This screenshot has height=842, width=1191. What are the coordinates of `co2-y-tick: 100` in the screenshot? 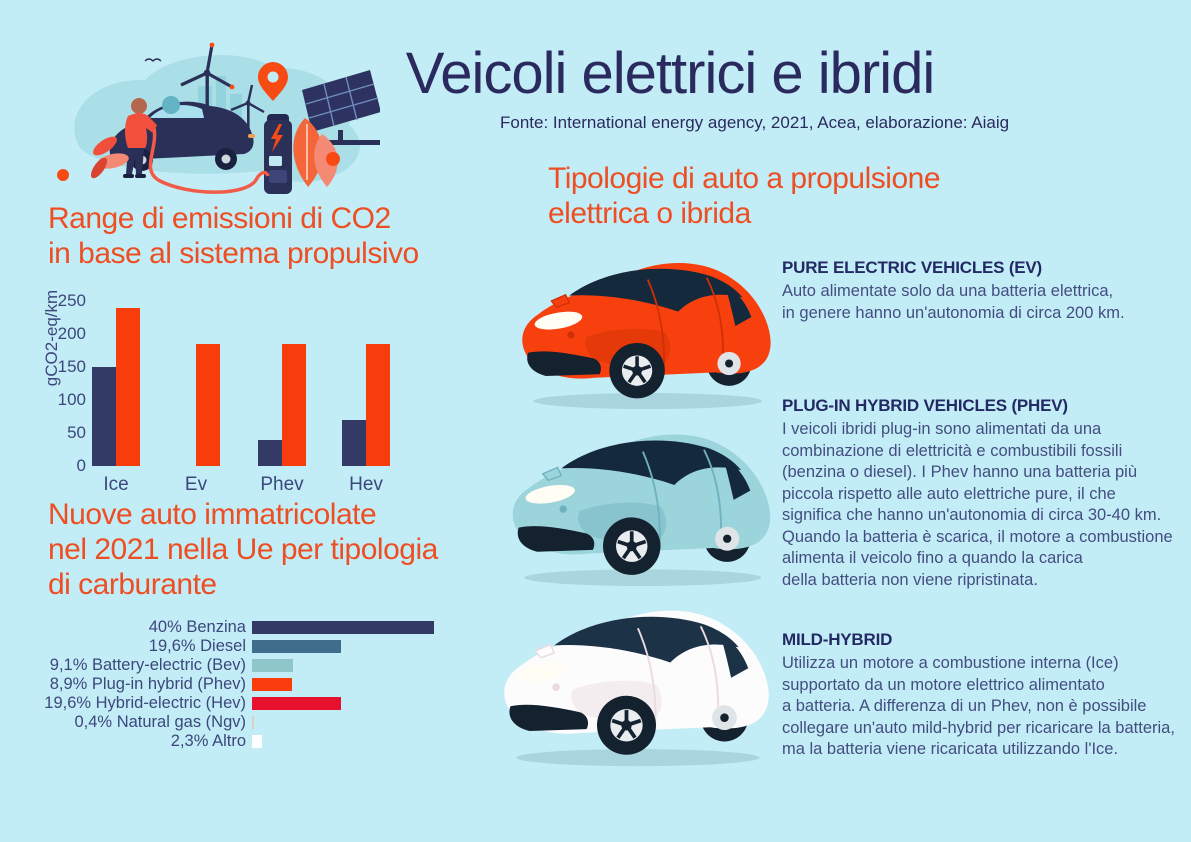 It's located at (71, 399).